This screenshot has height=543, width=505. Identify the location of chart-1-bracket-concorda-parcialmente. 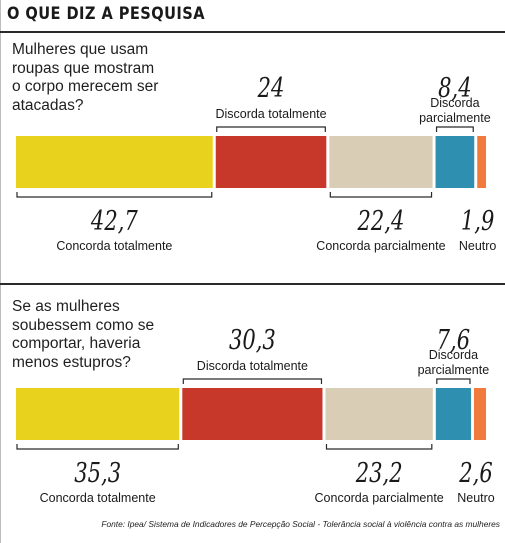
(381, 195).